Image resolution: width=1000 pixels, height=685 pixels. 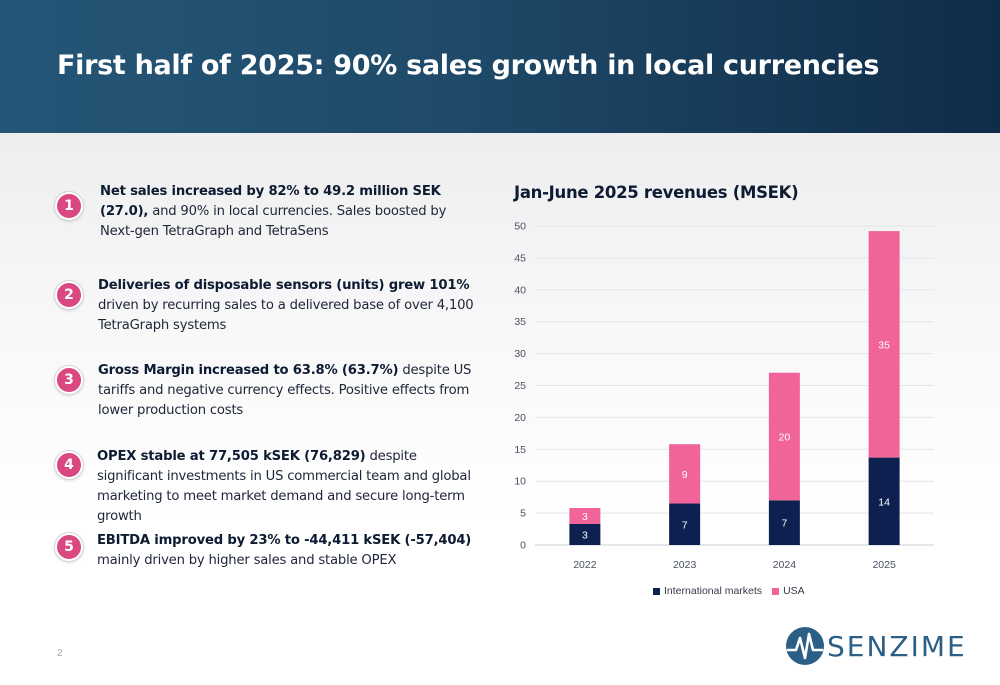 I want to click on legend-swatch-international, so click(x=656, y=591).